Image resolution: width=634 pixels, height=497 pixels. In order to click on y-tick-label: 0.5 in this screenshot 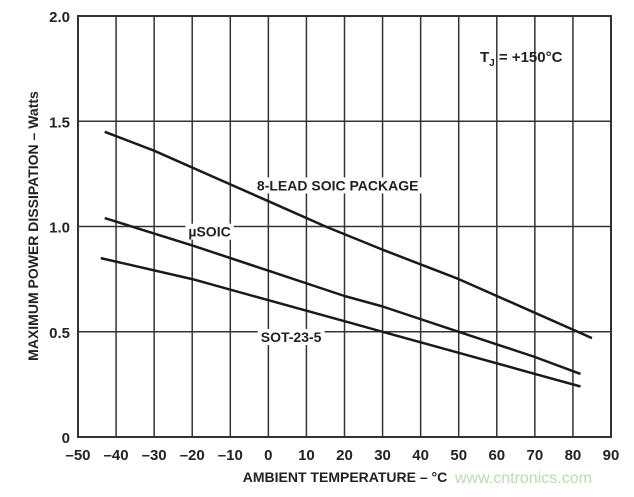, I will do `click(59, 333)`.